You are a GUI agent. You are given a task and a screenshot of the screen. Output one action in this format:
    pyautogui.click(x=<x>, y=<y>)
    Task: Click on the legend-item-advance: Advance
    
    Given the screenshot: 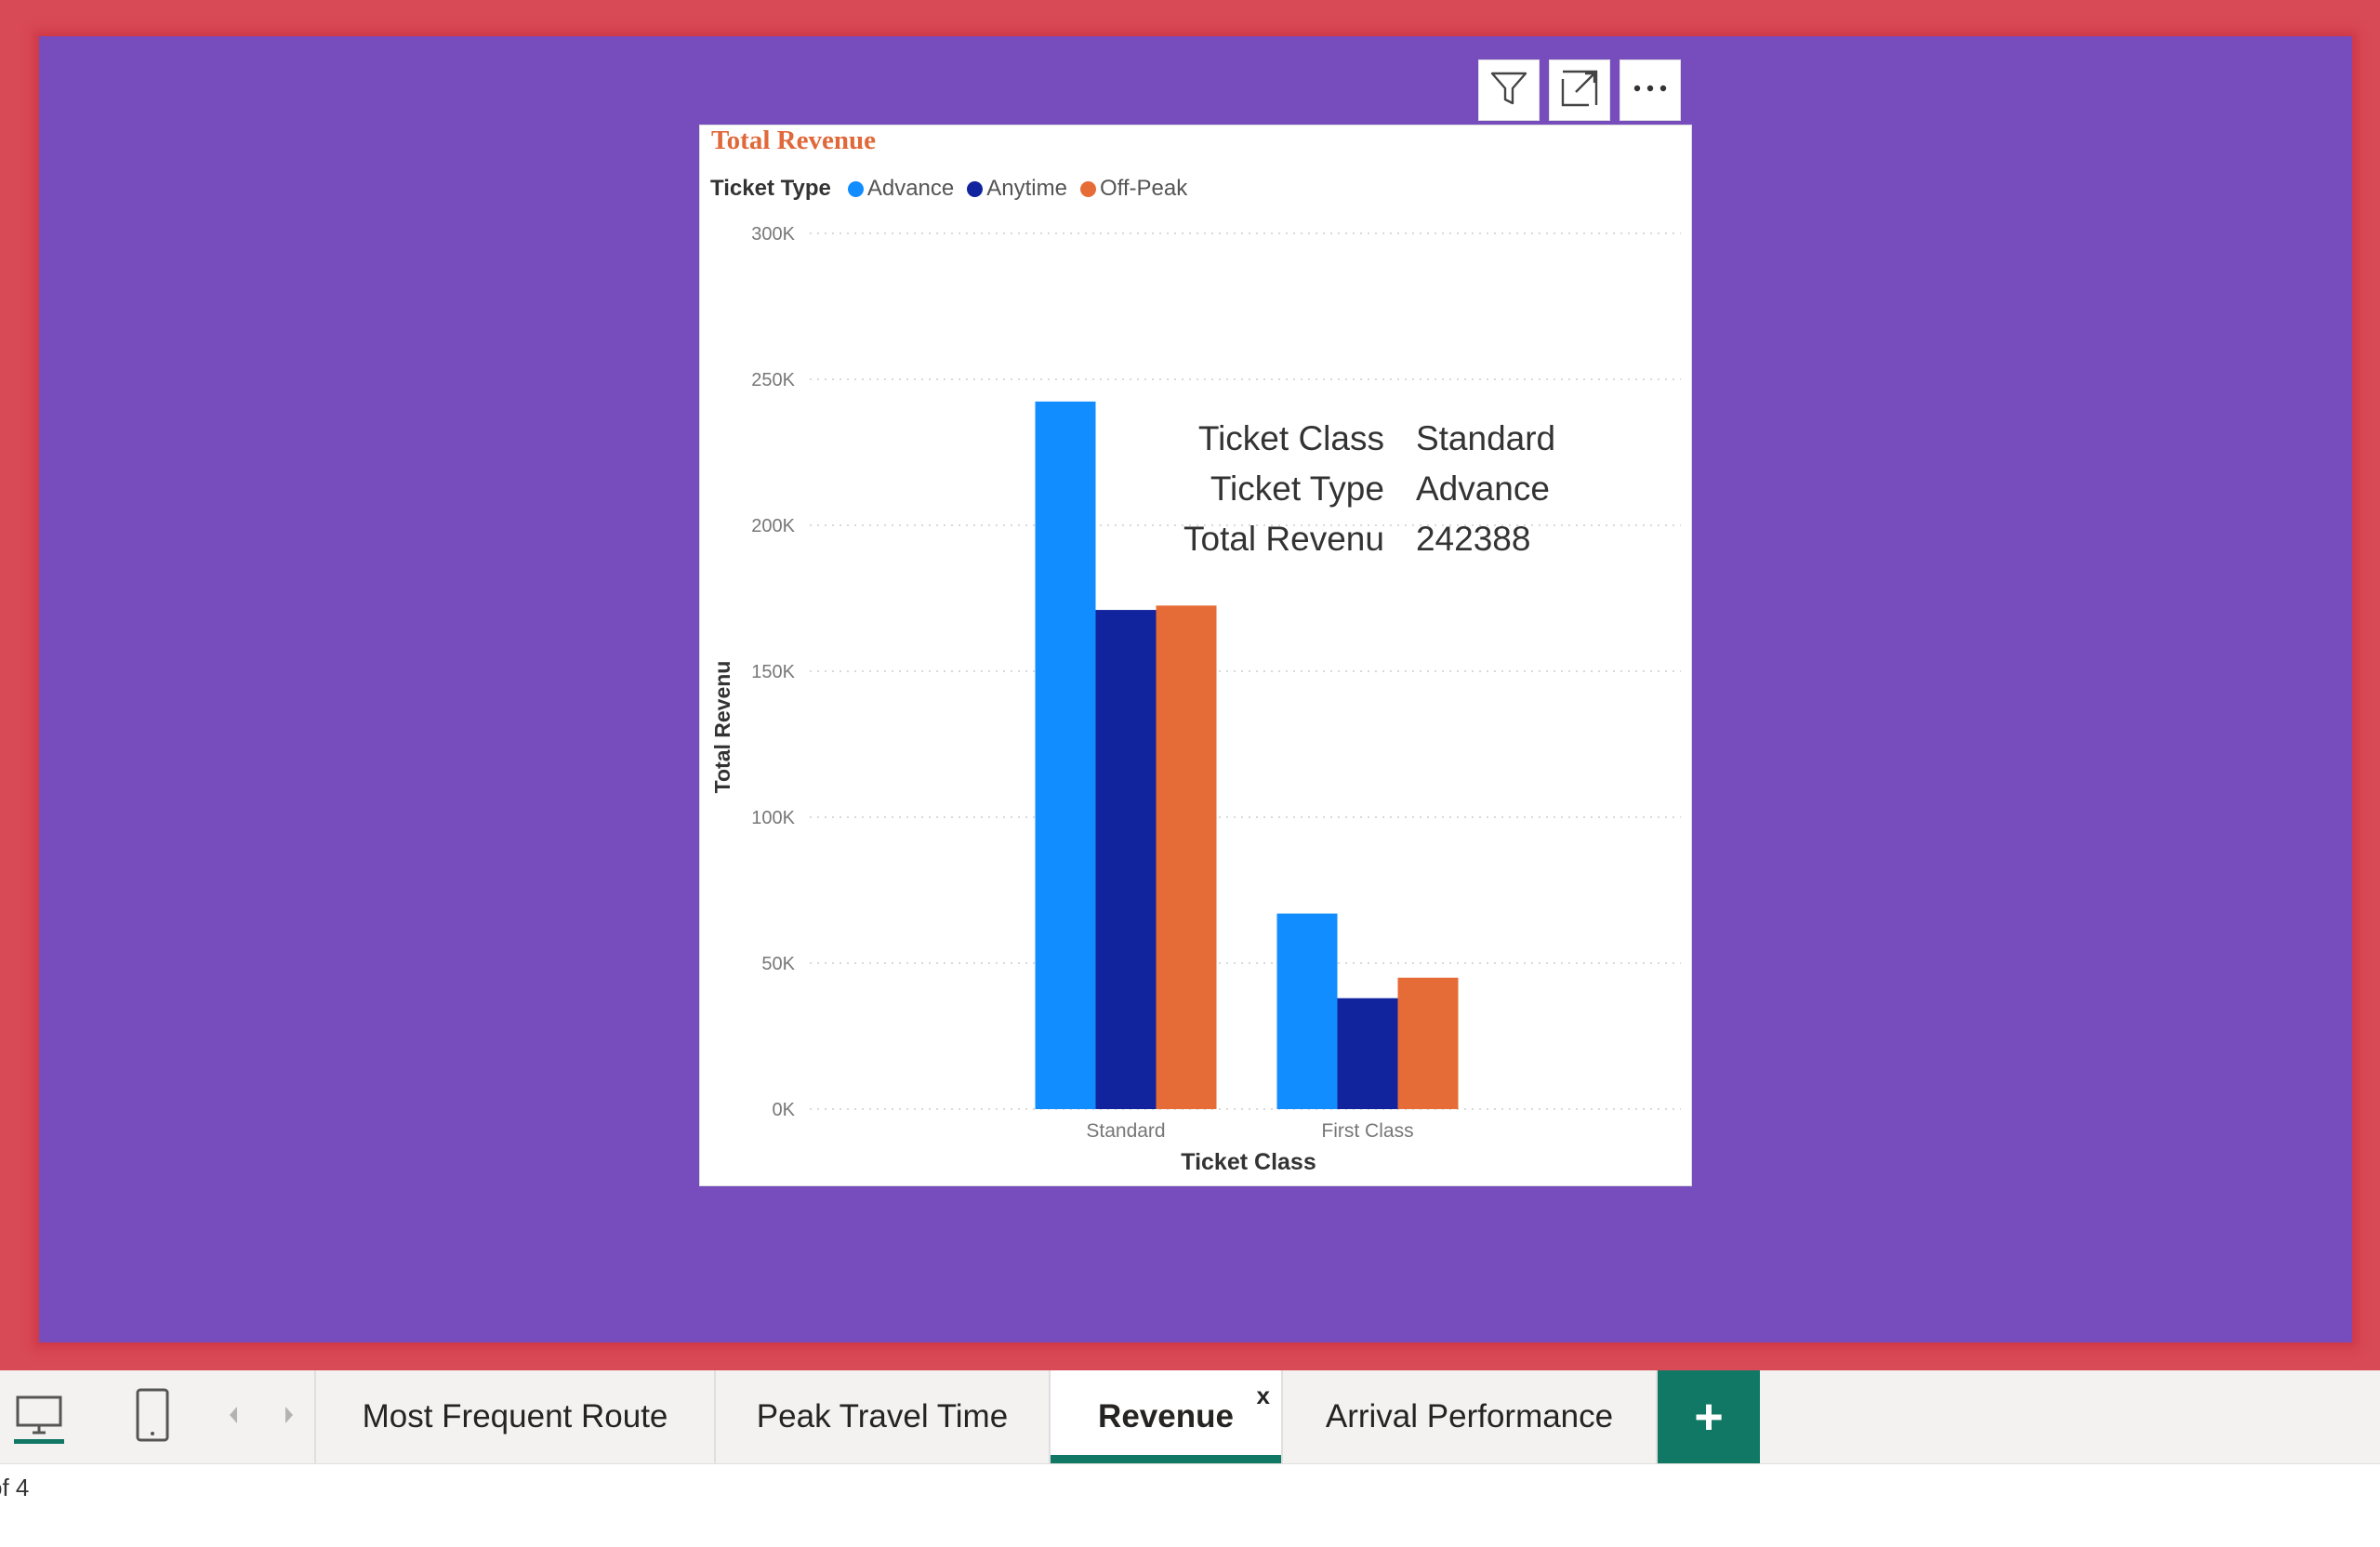 What is the action you would take?
    pyautogui.click(x=901, y=189)
    